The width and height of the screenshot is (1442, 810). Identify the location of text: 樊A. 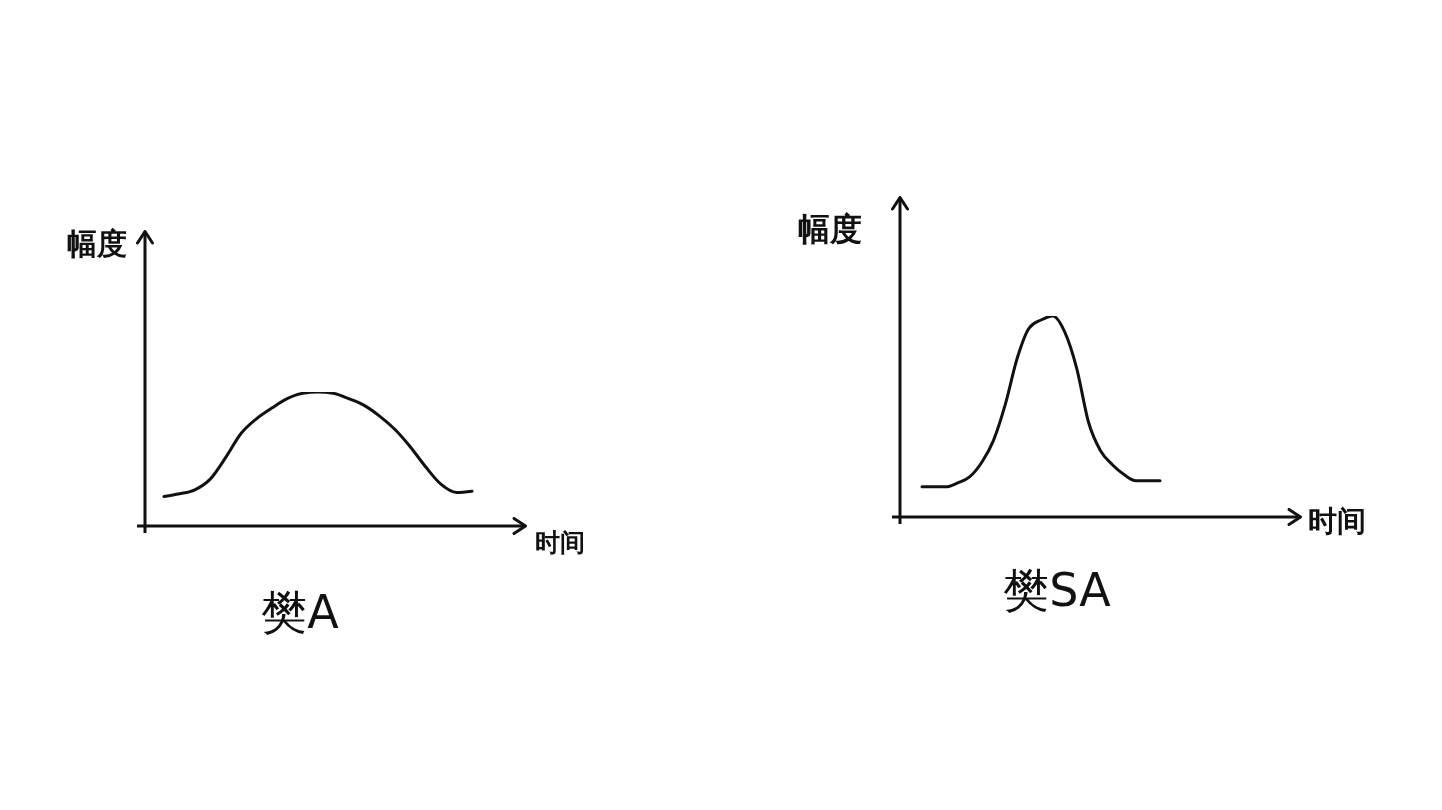
(300, 611).